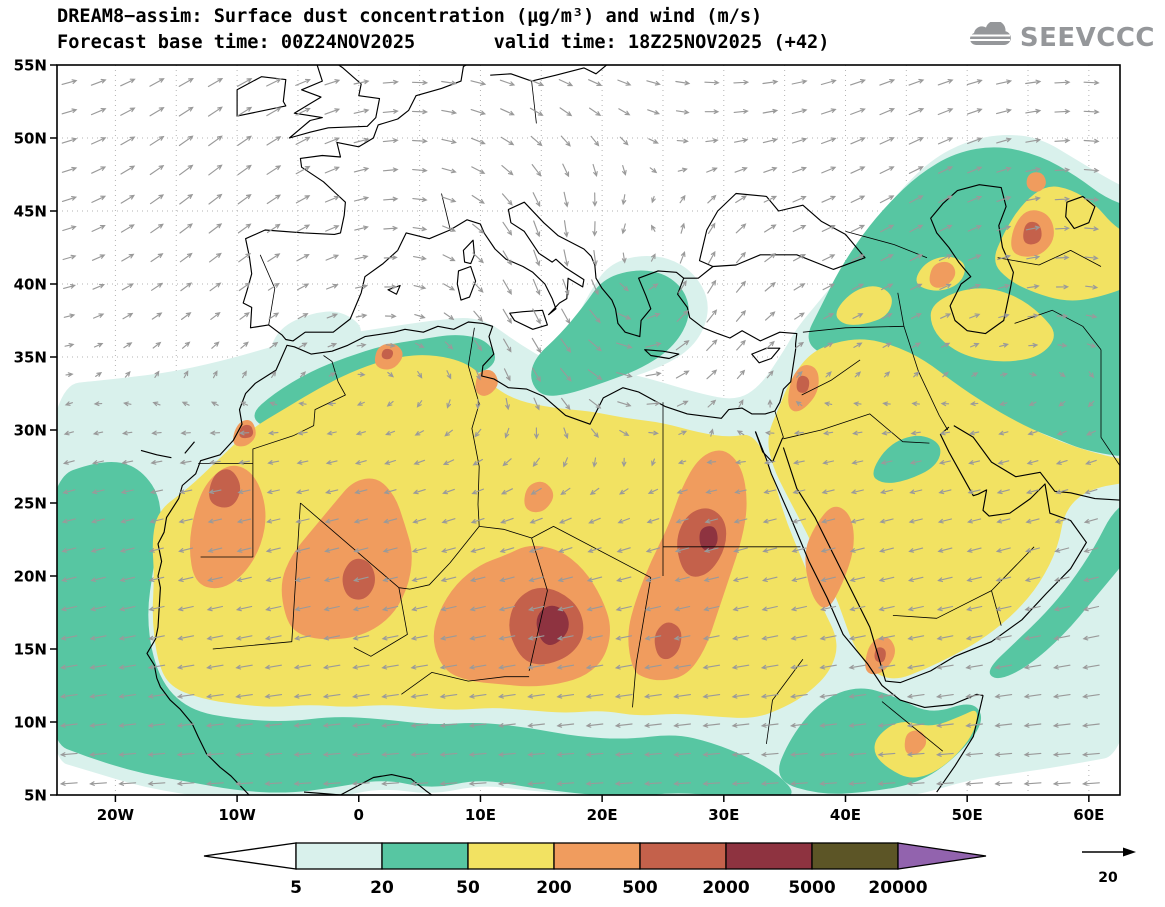 The height and width of the screenshot is (907, 1165). What do you see at coordinates (30, 211) in the screenshot?
I see `lat-tick-label: 45N` at bounding box center [30, 211].